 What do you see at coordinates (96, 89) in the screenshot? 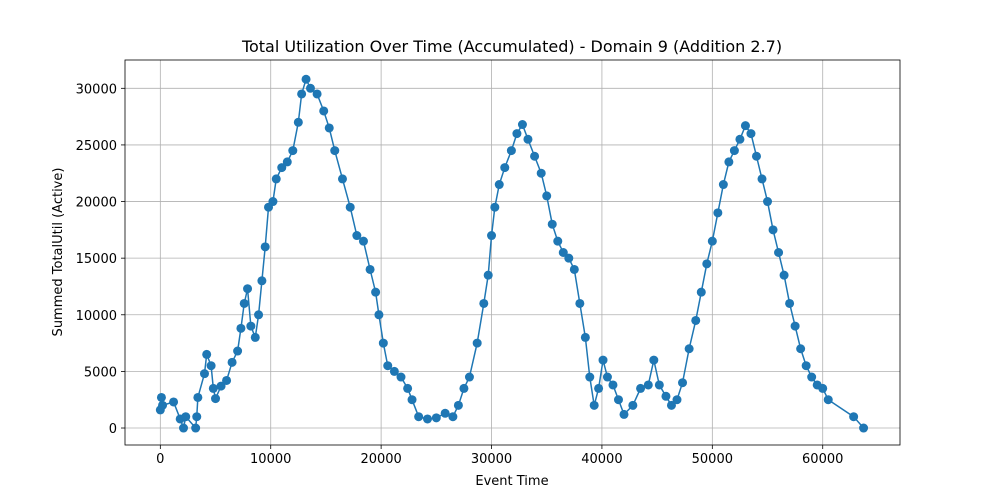
I see `y-tick-label: 30000` at bounding box center [96, 89].